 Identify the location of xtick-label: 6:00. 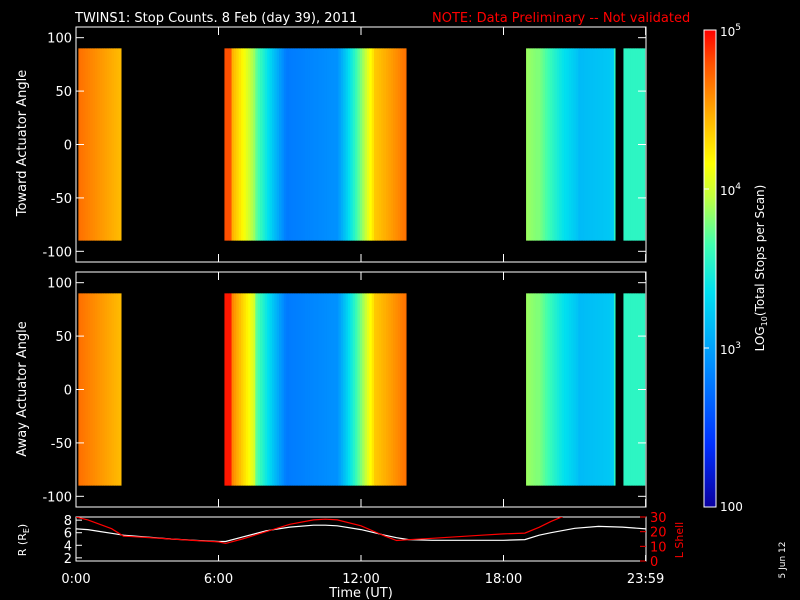
(218, 579).